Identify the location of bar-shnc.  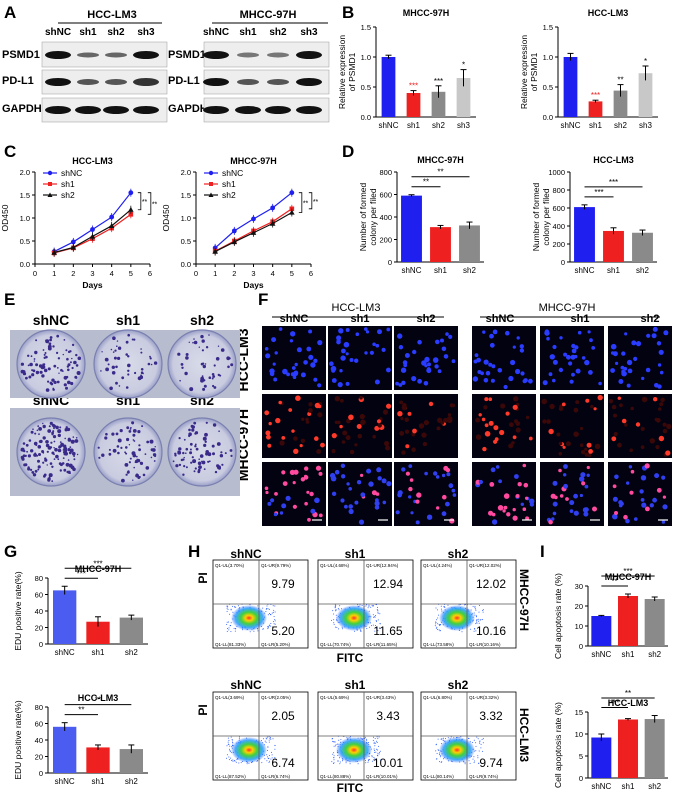
(584, 234).